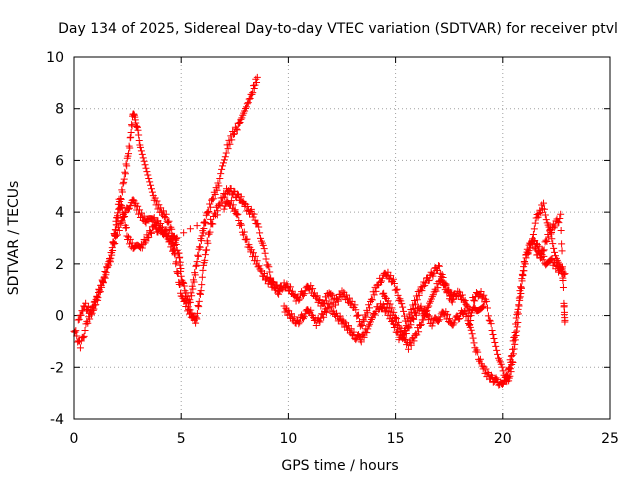  I want to click on y-tick-label: 6, so click(59, 161).